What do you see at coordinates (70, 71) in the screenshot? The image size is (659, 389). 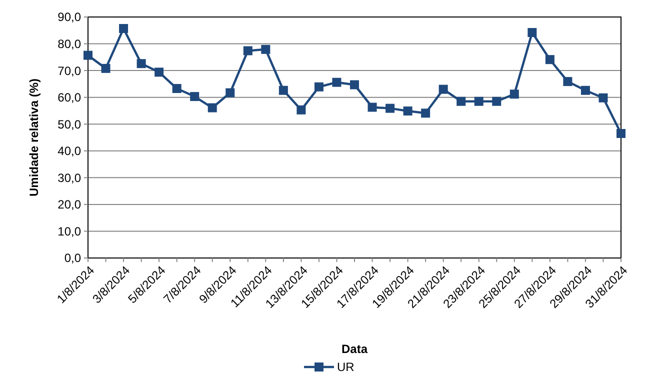 I see `y-tick-label: 70,0` at bounding box center [70, 71].